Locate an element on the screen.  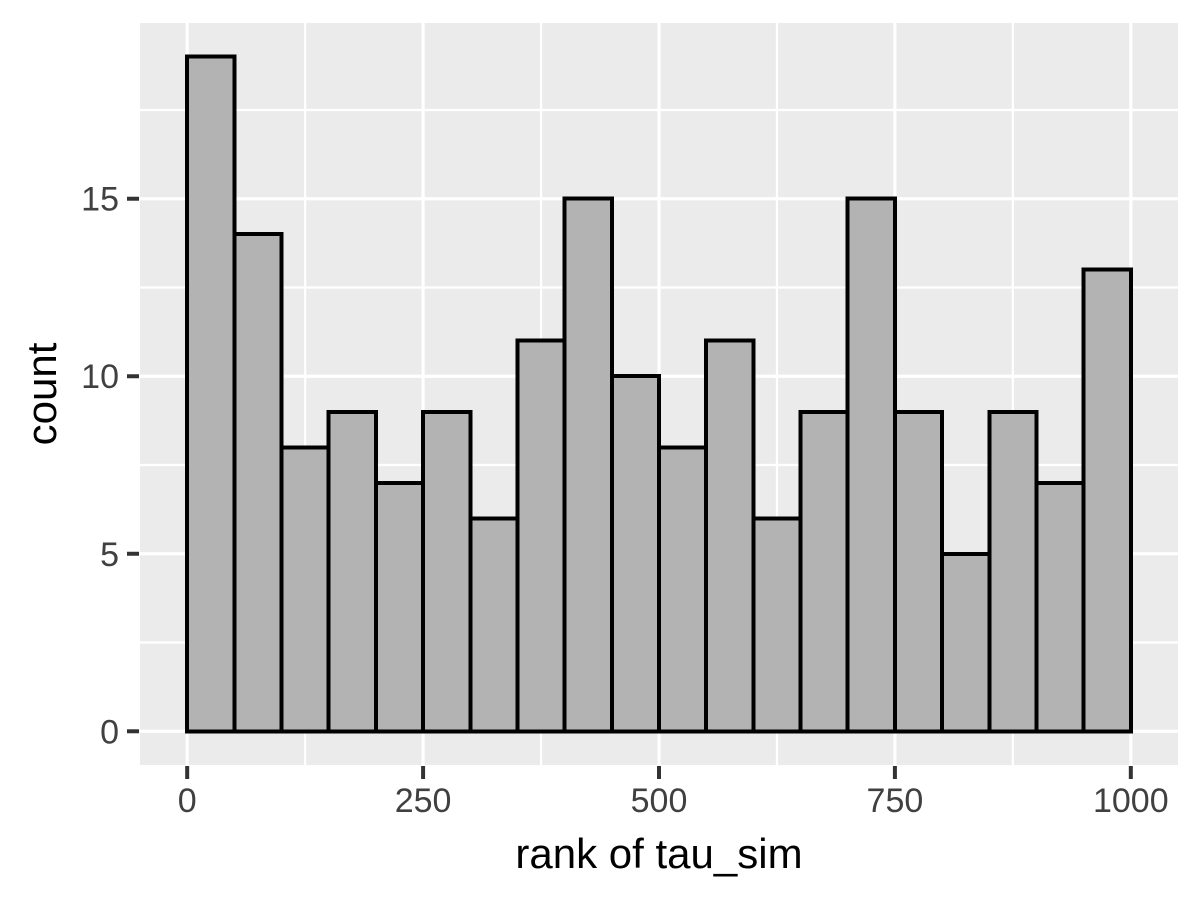
y-tick-label: 10 is located at coordinates (100, 377).